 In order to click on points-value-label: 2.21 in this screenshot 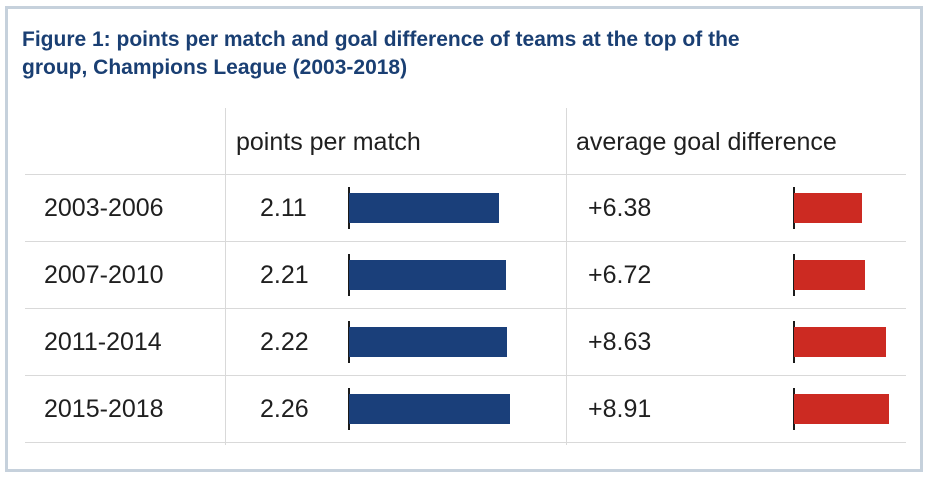, I will do `click(284, 274)`.